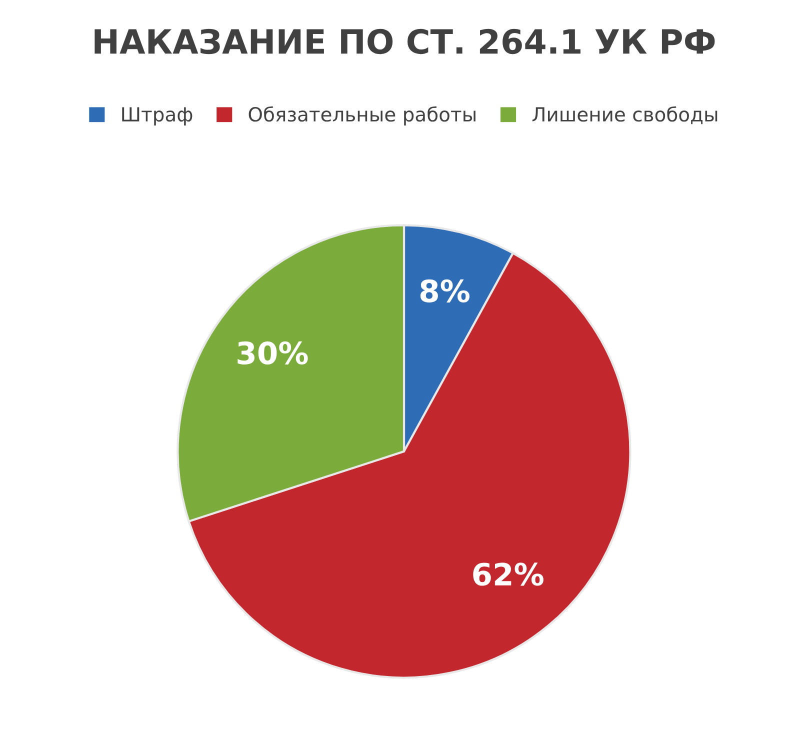 The image size is (808, 740). What do you see at coordinates (362, 116) in the screenshot?
I see `legend-label: Обязательные работы` at bounding box center [362, 116].